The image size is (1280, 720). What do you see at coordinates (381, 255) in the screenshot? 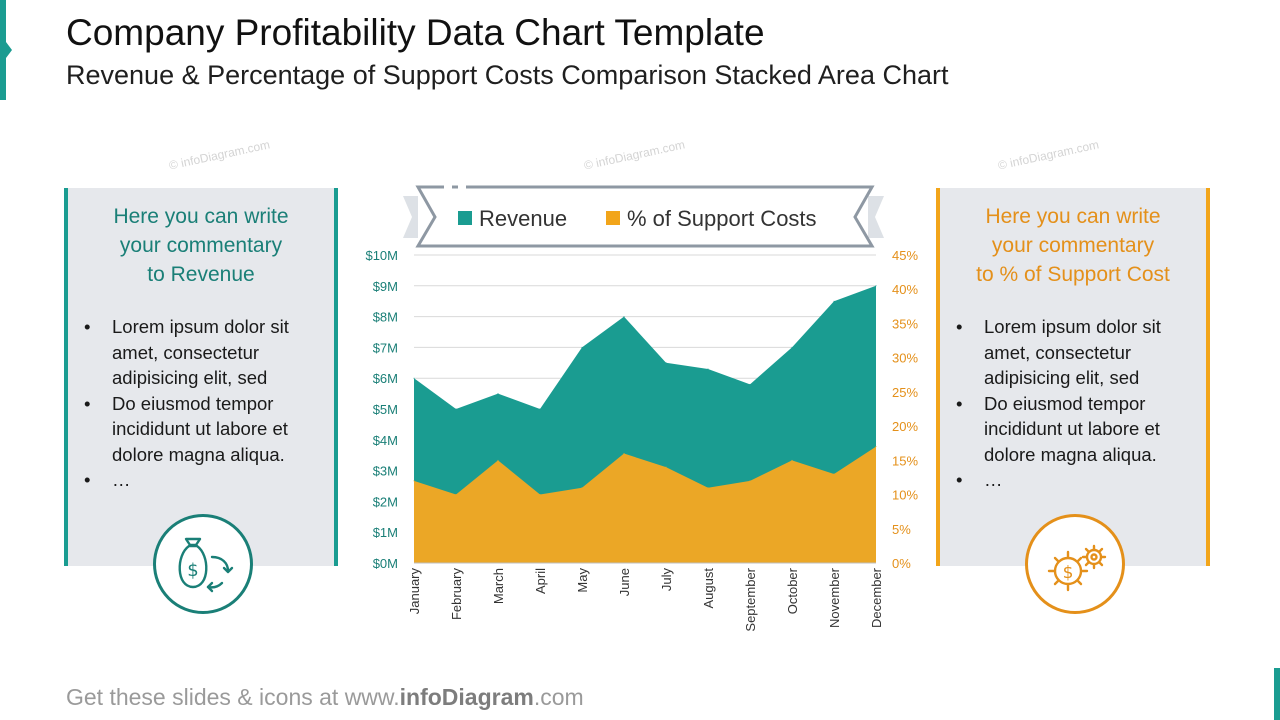
I see `y-left-tick-label: $10M` at bounding box center [381, 255].